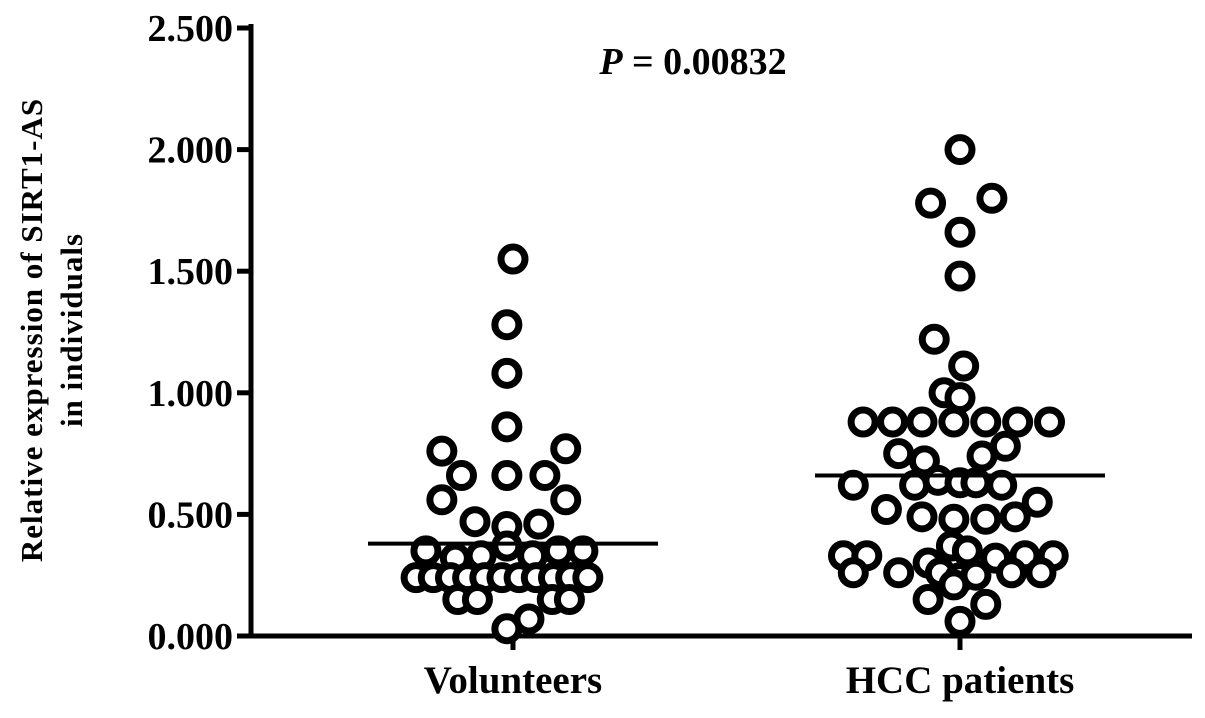  Describe the element at coordinates (704, 62) in the screenshot. I see `p-value-text: = 0.00832` at that location.